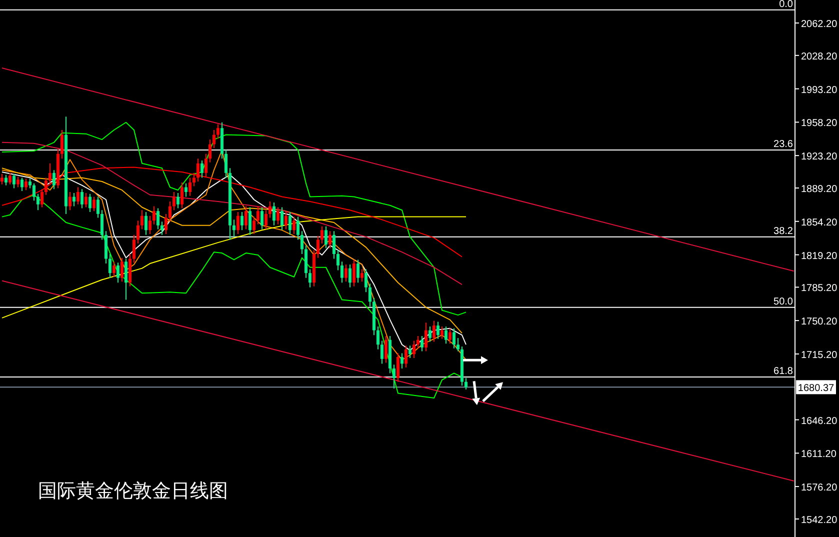 Image resolution: width=839 pixels, height=537 pixels. What do you see at coordinates (784, 144) in the screenshot?
I see `annotation: 23.6` at bounding box center [784, 144].